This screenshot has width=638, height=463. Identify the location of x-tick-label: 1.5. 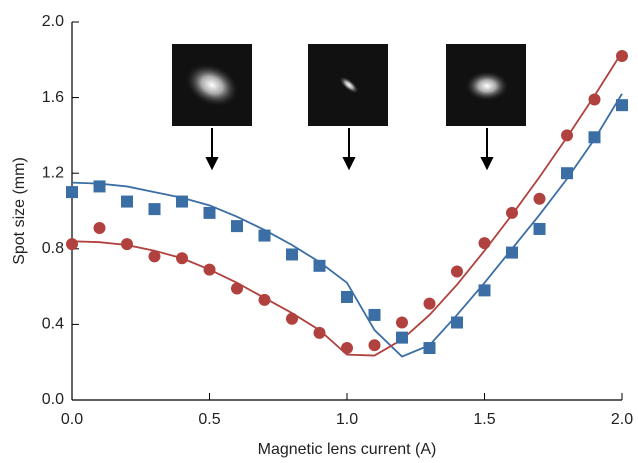
(484, 419).